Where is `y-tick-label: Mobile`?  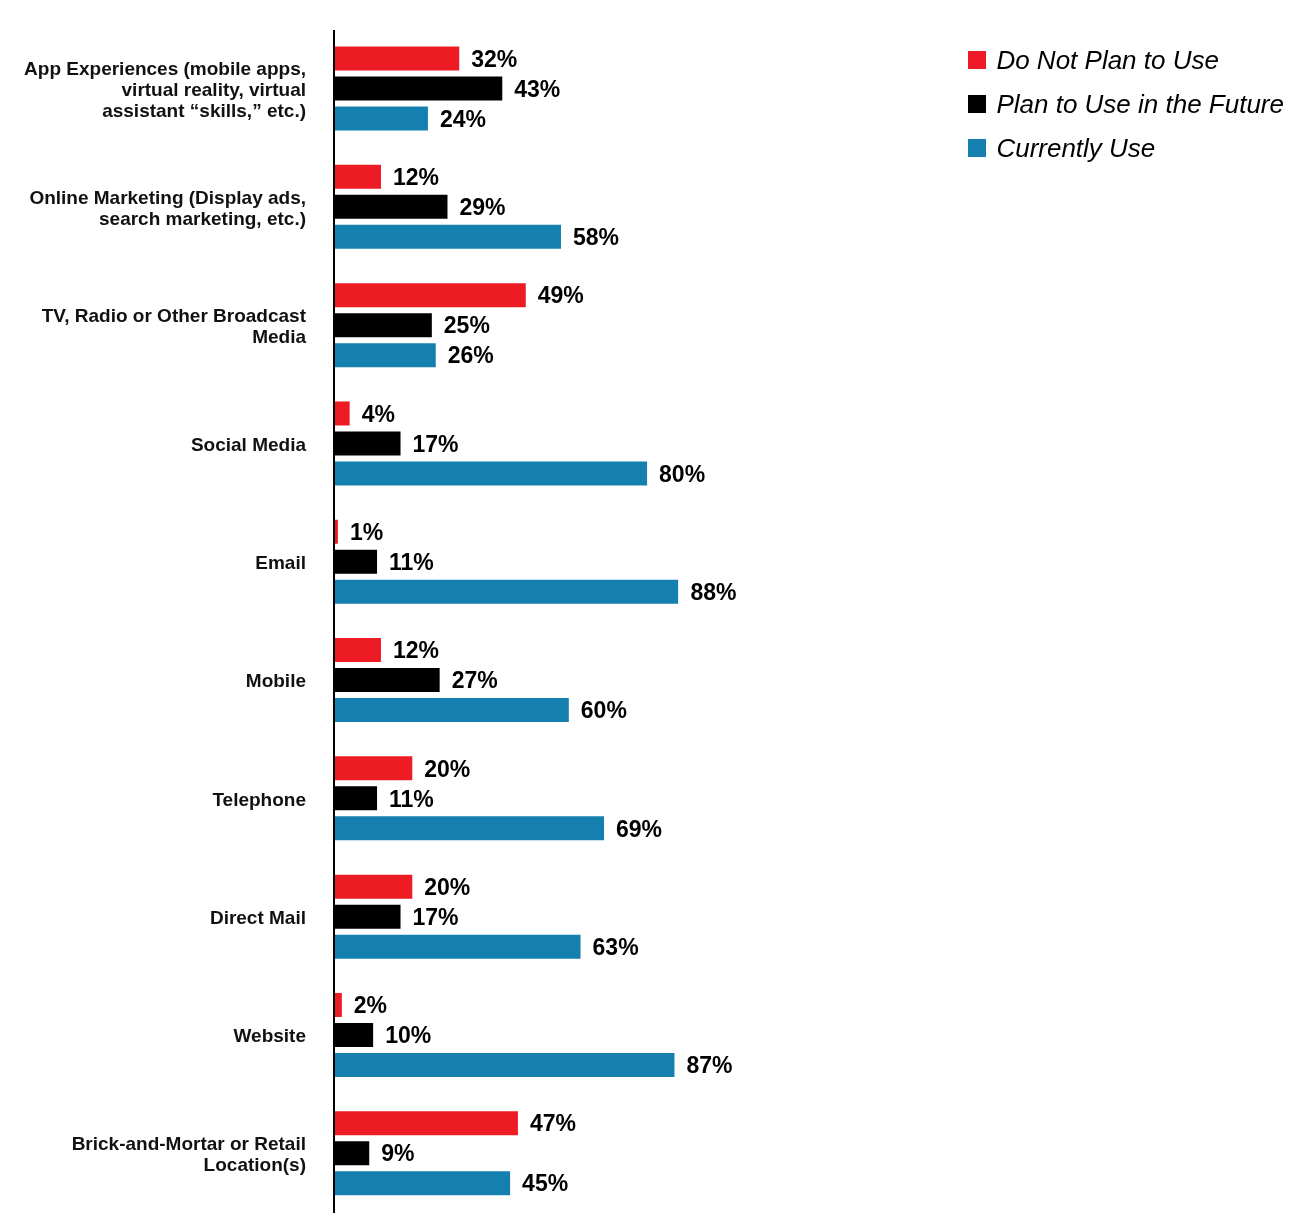
y-tick-label: Mobile is located at coordinates (275, 681).